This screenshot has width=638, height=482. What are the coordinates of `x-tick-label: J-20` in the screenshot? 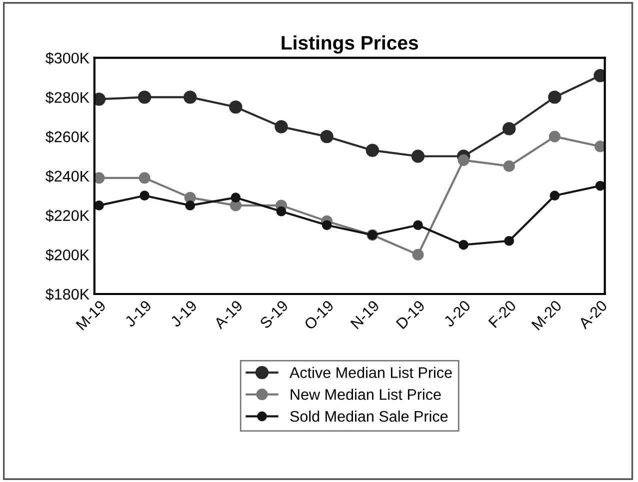 It's located at (457, 314).